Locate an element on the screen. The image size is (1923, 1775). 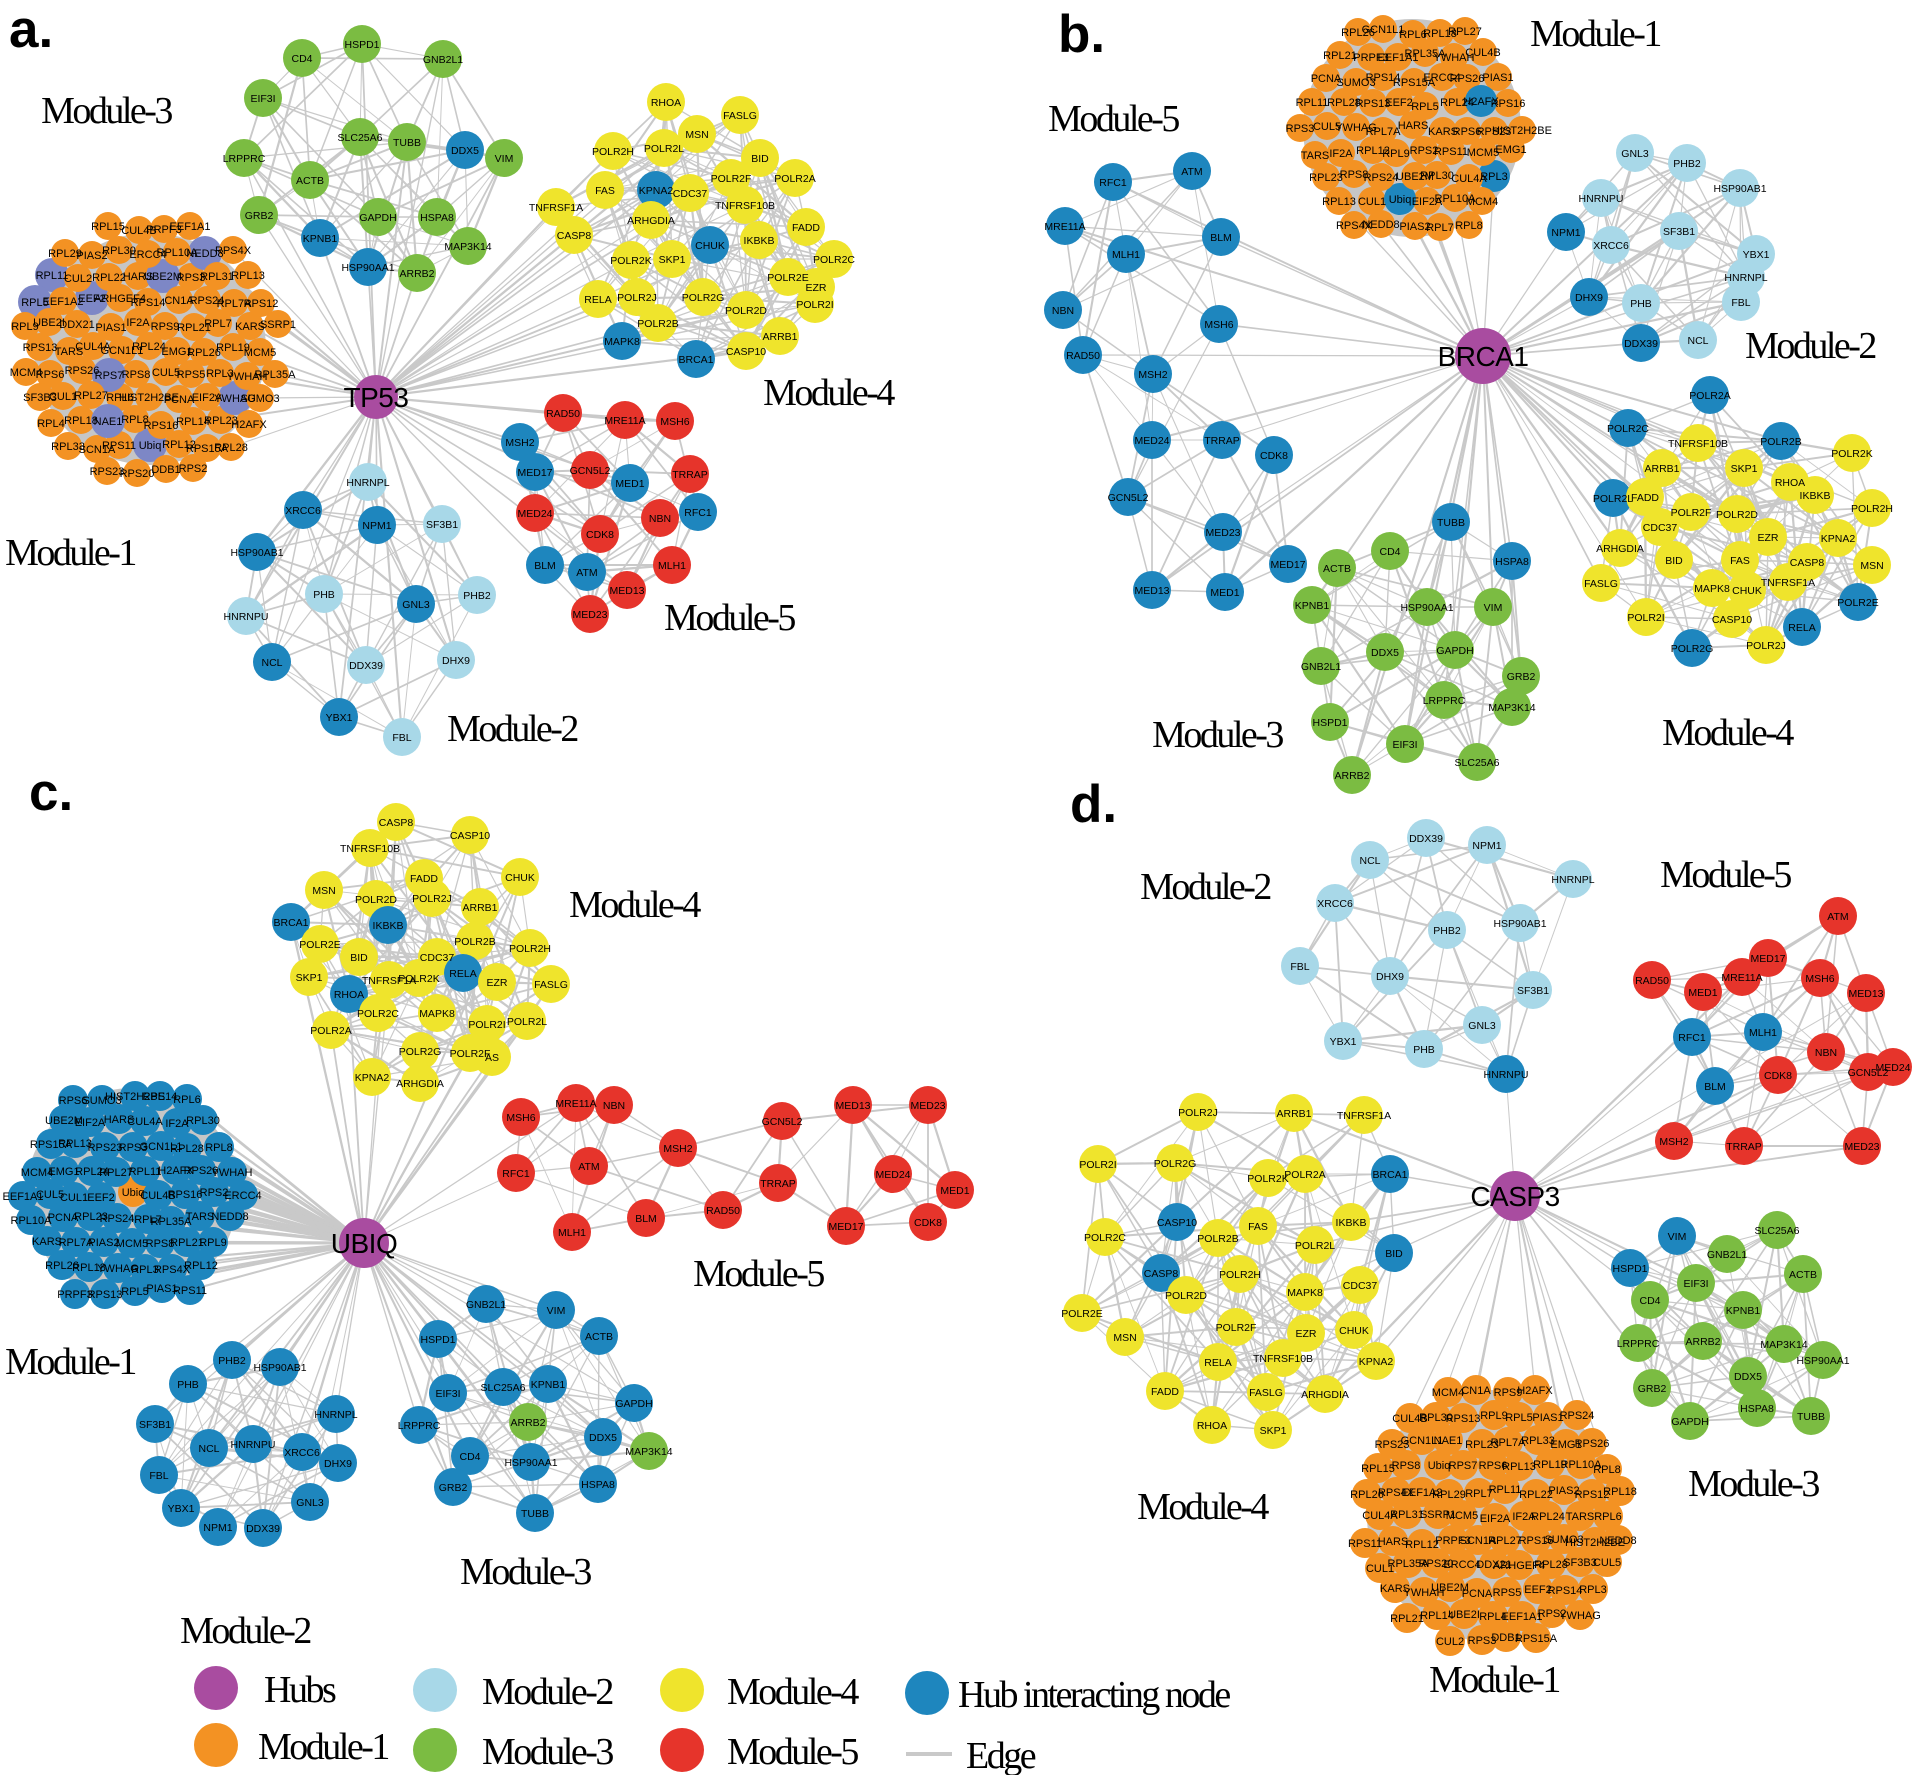
svg-text: POLR2A is located at coordinates (794, 179).